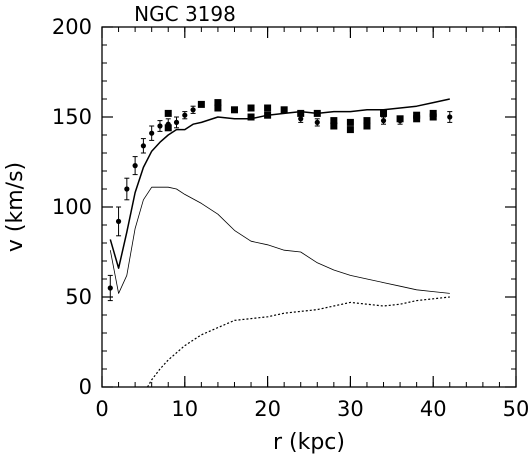 This screenshot has width=530, height=457. What do you see at coordinates (85, 387) in the screenshot?
I see `y-tick-label: 0` at bounding box center [85, 387].